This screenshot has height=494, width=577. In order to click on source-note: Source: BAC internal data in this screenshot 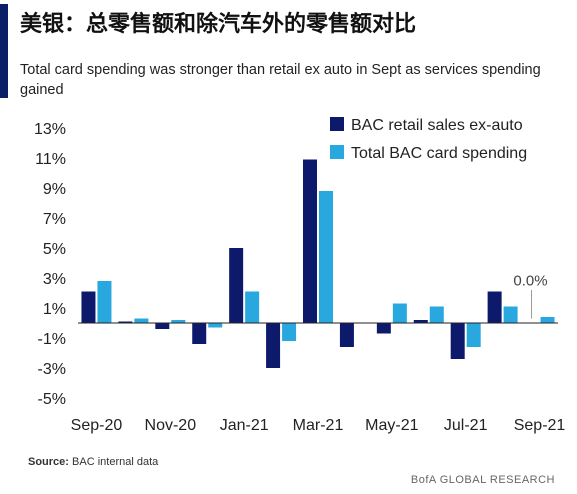, I will do `click(93, 462)`.